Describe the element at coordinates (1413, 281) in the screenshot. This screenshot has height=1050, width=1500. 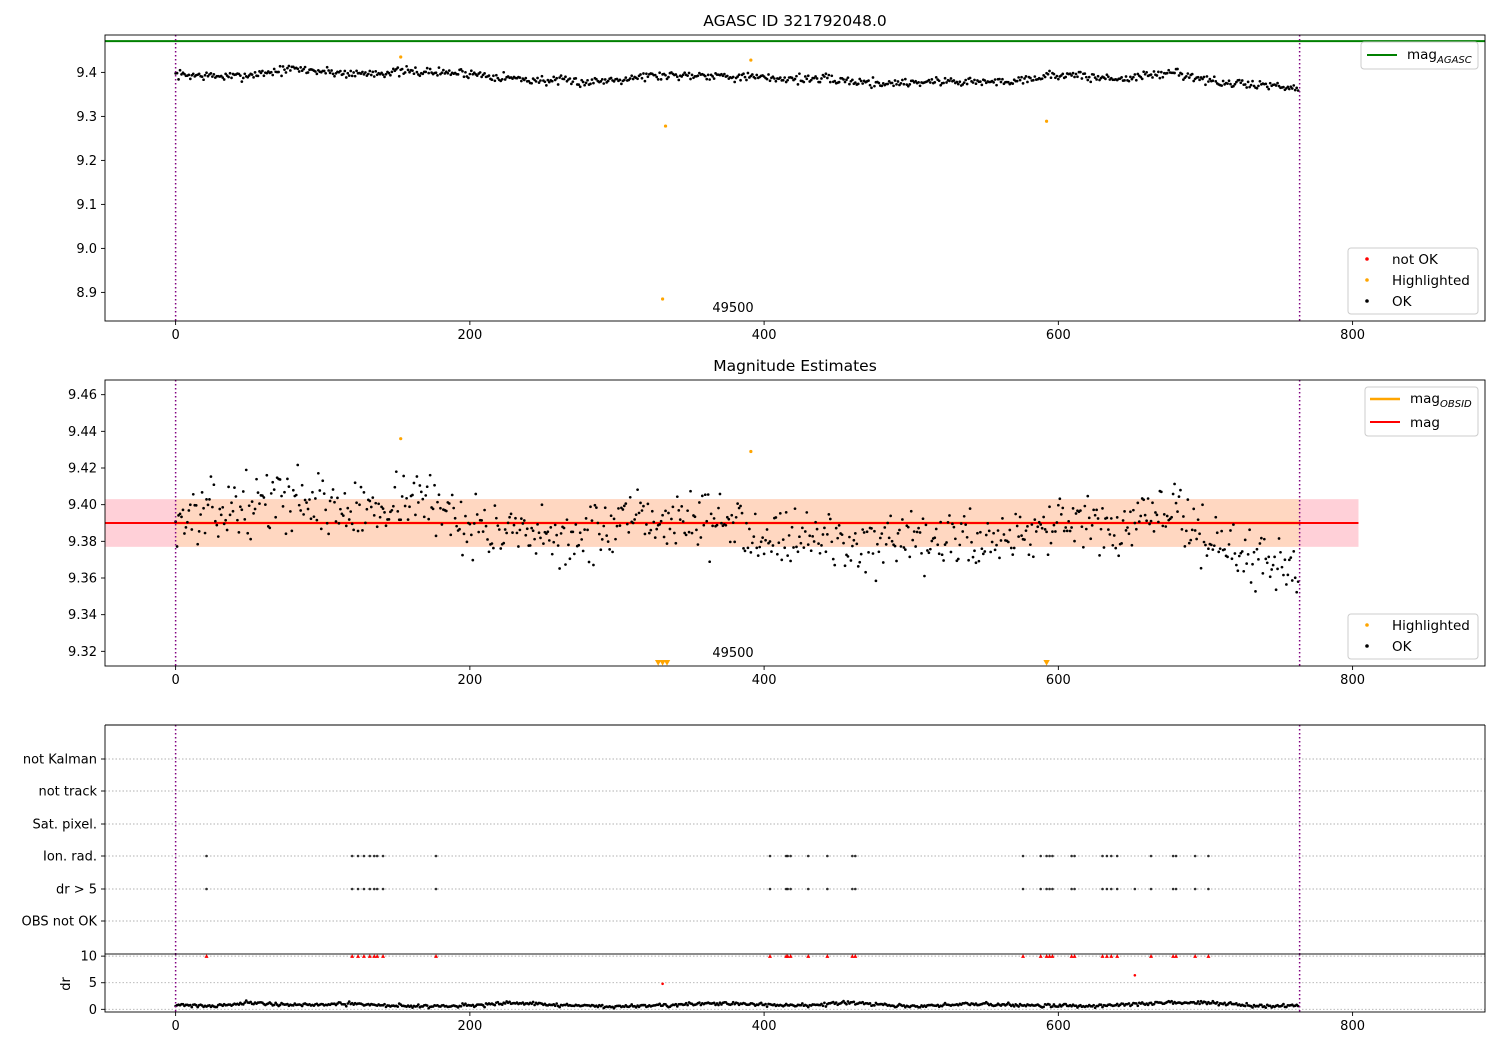
I see `panel-agasc-legend-points: not OK Highlighted OK` at that location.